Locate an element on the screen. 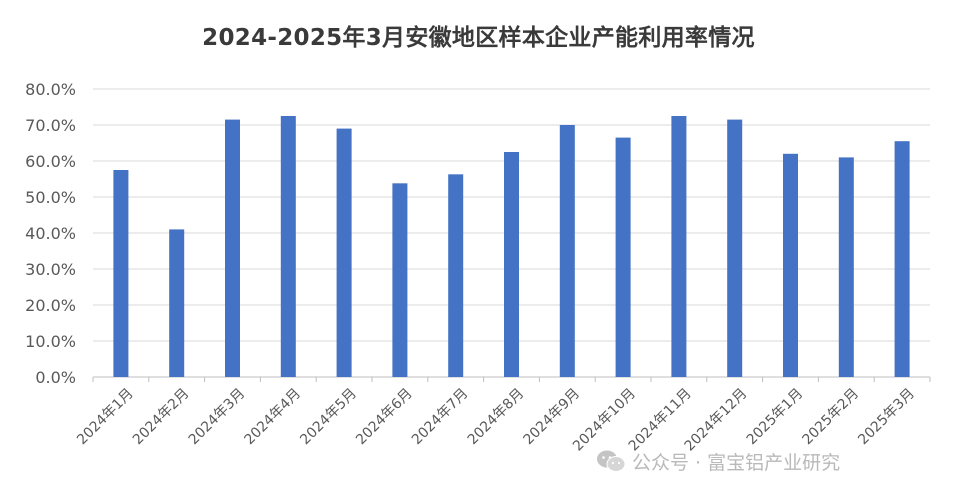  y-tick-label: 80.0% is located at coordinates (50, 89).